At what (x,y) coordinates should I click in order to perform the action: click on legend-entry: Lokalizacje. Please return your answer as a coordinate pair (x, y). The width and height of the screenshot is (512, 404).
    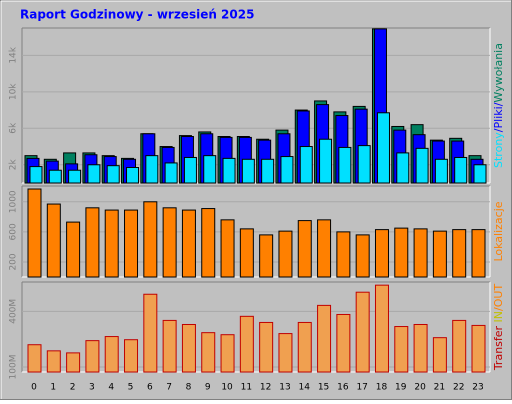
    Looking at the image, I should click on (498, 231).